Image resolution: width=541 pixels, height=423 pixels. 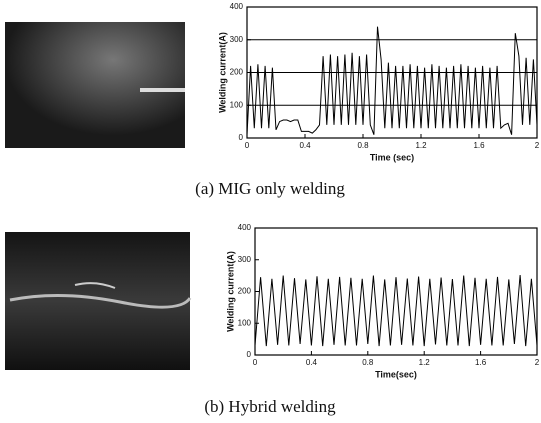 What do you see at coordinates (95, 85) in the screenshot?
I see `photo-mig` at bounding box center [95, 85].